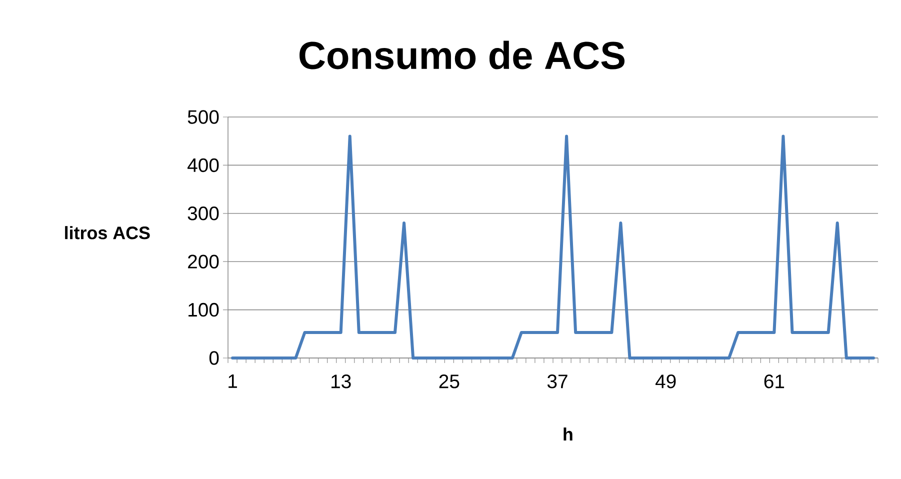  What do you see at coordinates (203, 165) in the screenshot?
I see `y-tick-label: 400` at bounding box center [203, 165].